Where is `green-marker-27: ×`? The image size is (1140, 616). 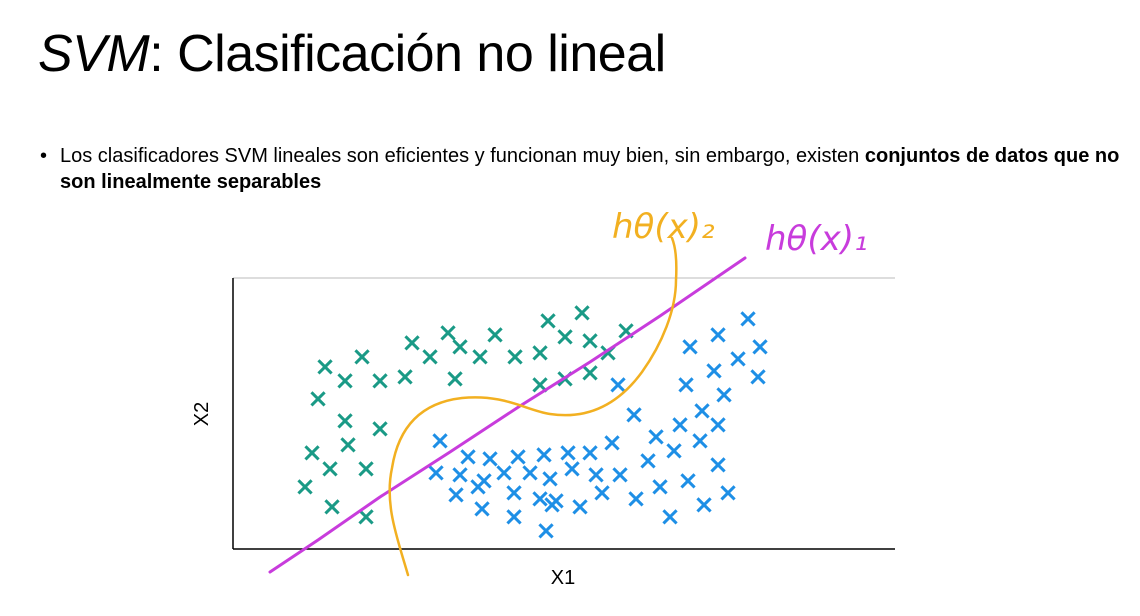
green-marker-27: × is located at coordinates (312, 453).